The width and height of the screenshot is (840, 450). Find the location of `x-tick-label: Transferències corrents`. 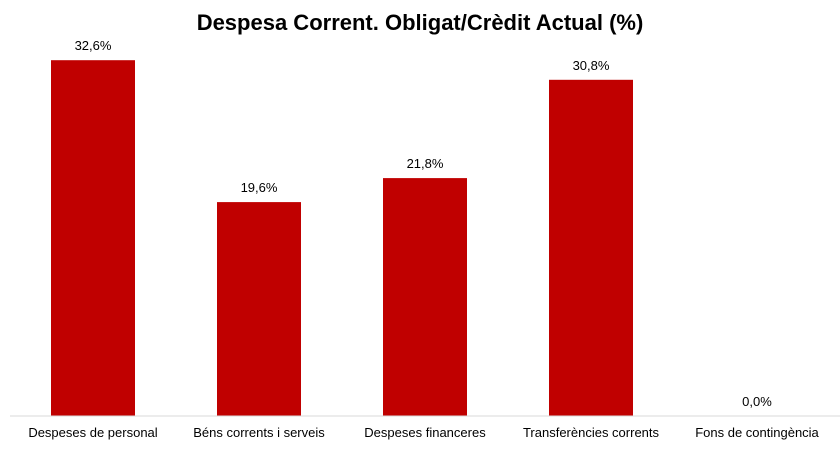

x-tick-label: Transferències corrents is located at coordinates (591, 432).